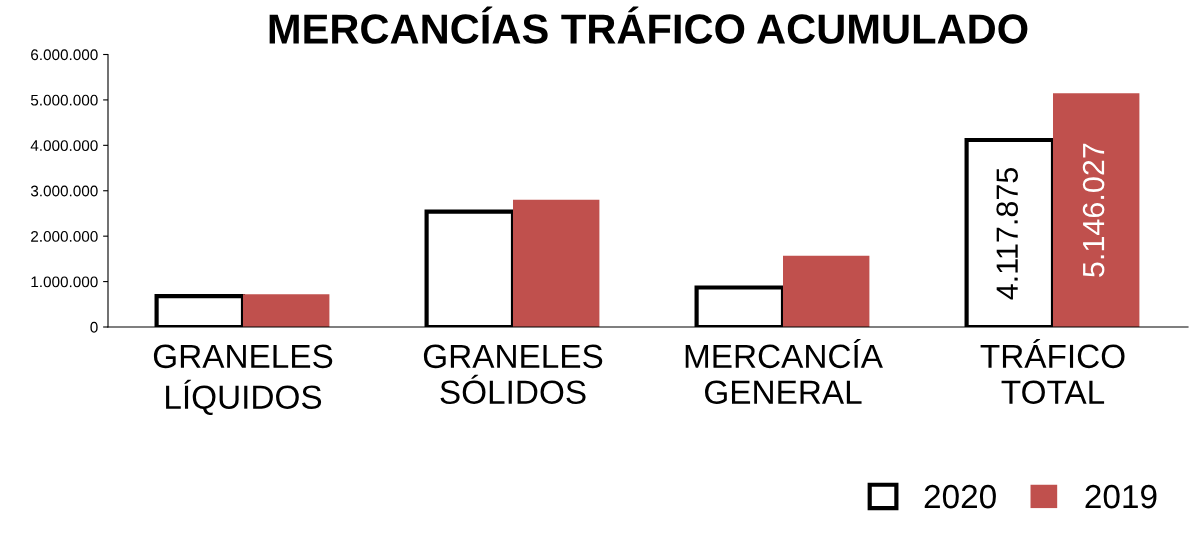 This screenshot has width=1200, height=545. Describe the element at coordinates (64, 191) in the screenshot. I see `y-tick-label: 3.000.000` at that location.